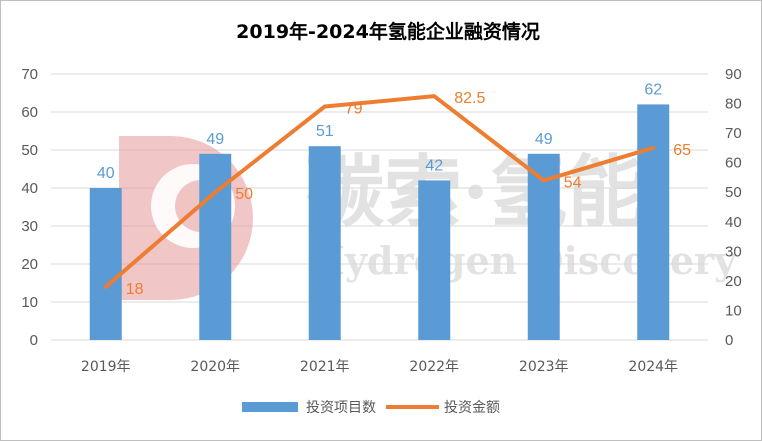  Describe the element at coordinates (653, 89) in the screenshot. I see `bar-value-label: 62` at that location.